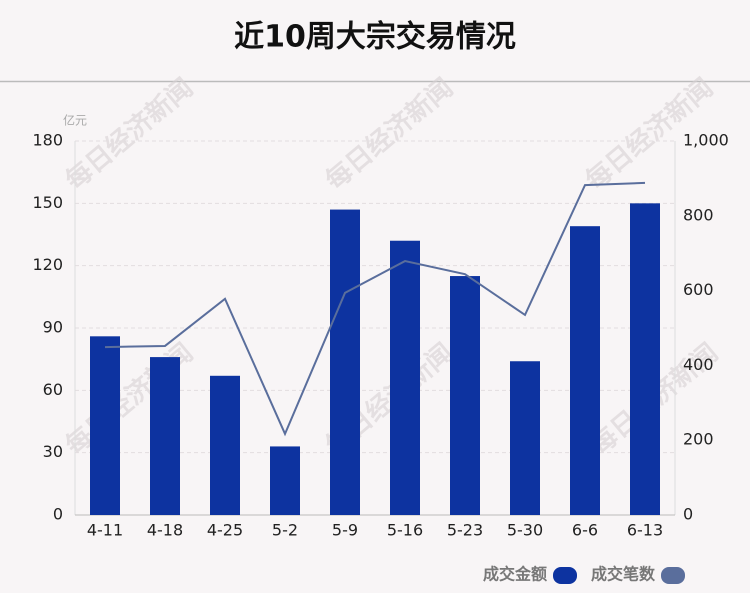 This screenshot has width=750, height=593. Describe the element at coordinates (47, 140) in the screenshot. I see `y-tick-label: 180` at that location.